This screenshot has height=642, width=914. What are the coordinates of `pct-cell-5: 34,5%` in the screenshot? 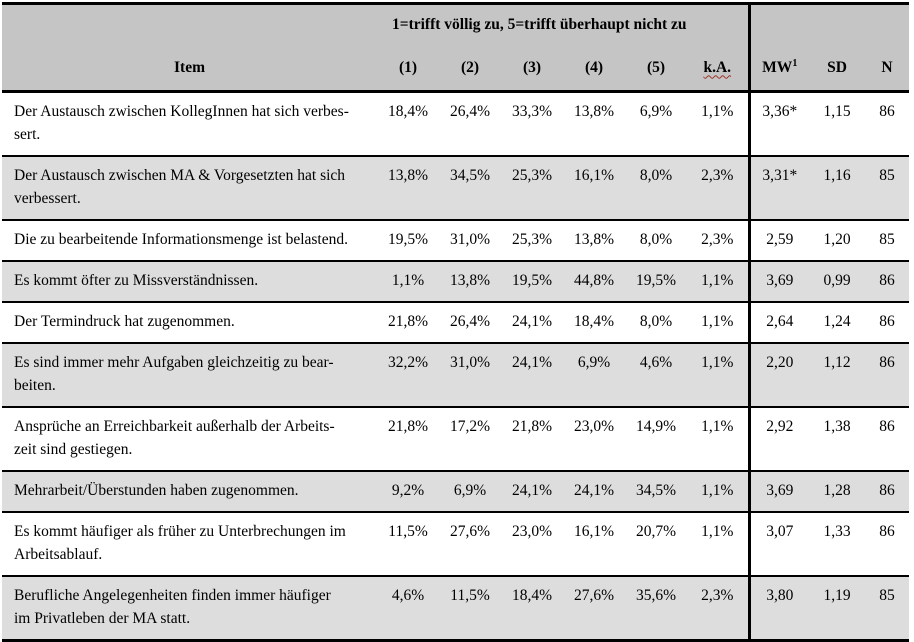 It's located at (656, 490).